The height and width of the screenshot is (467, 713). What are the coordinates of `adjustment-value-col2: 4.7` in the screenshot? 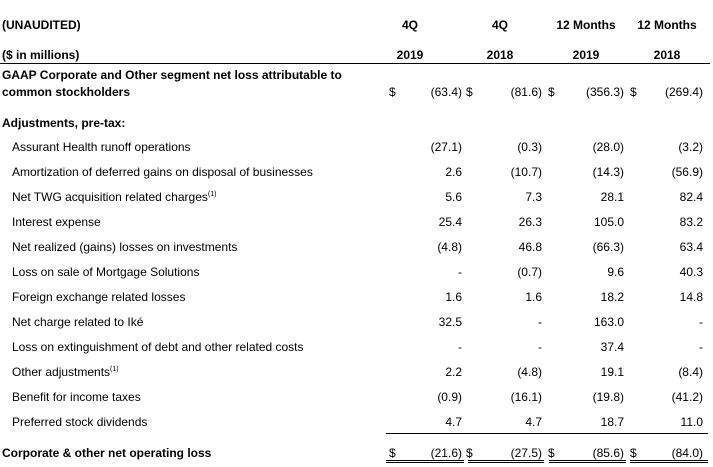 It's located at (533, 422).